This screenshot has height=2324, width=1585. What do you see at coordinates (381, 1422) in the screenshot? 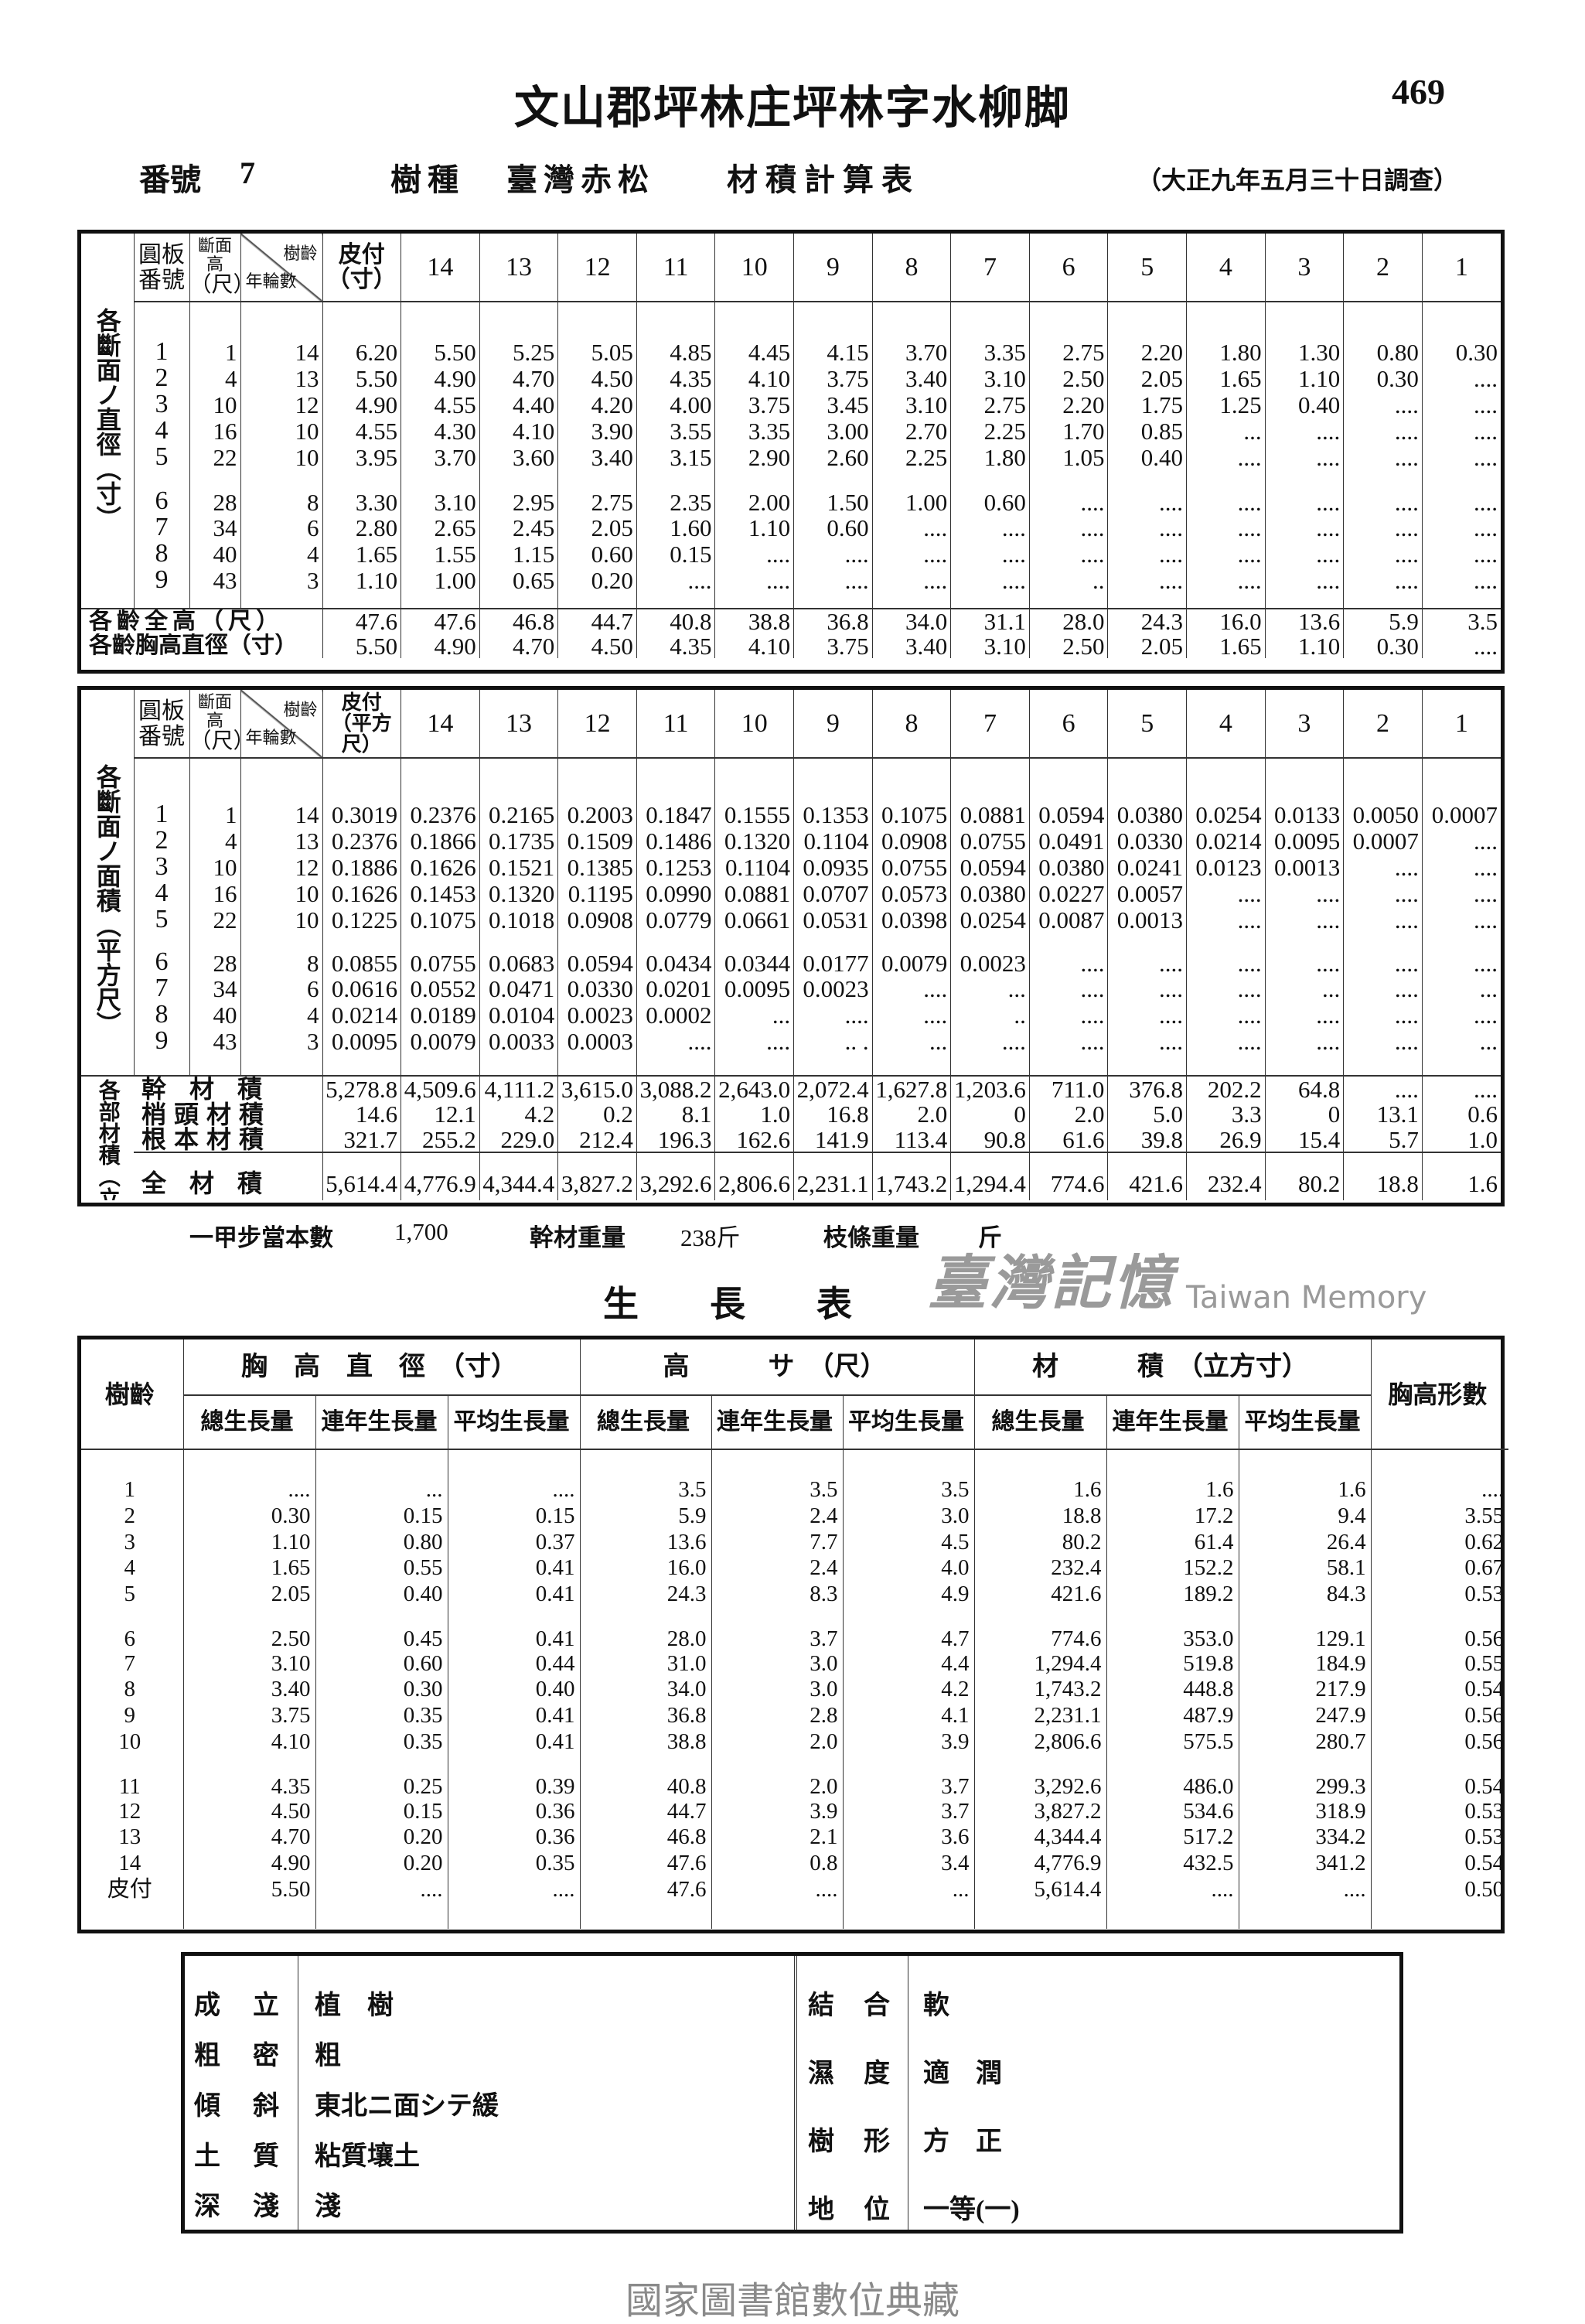
I see `subcol-header: 連年生長量` at bounding box center [381, 1422].